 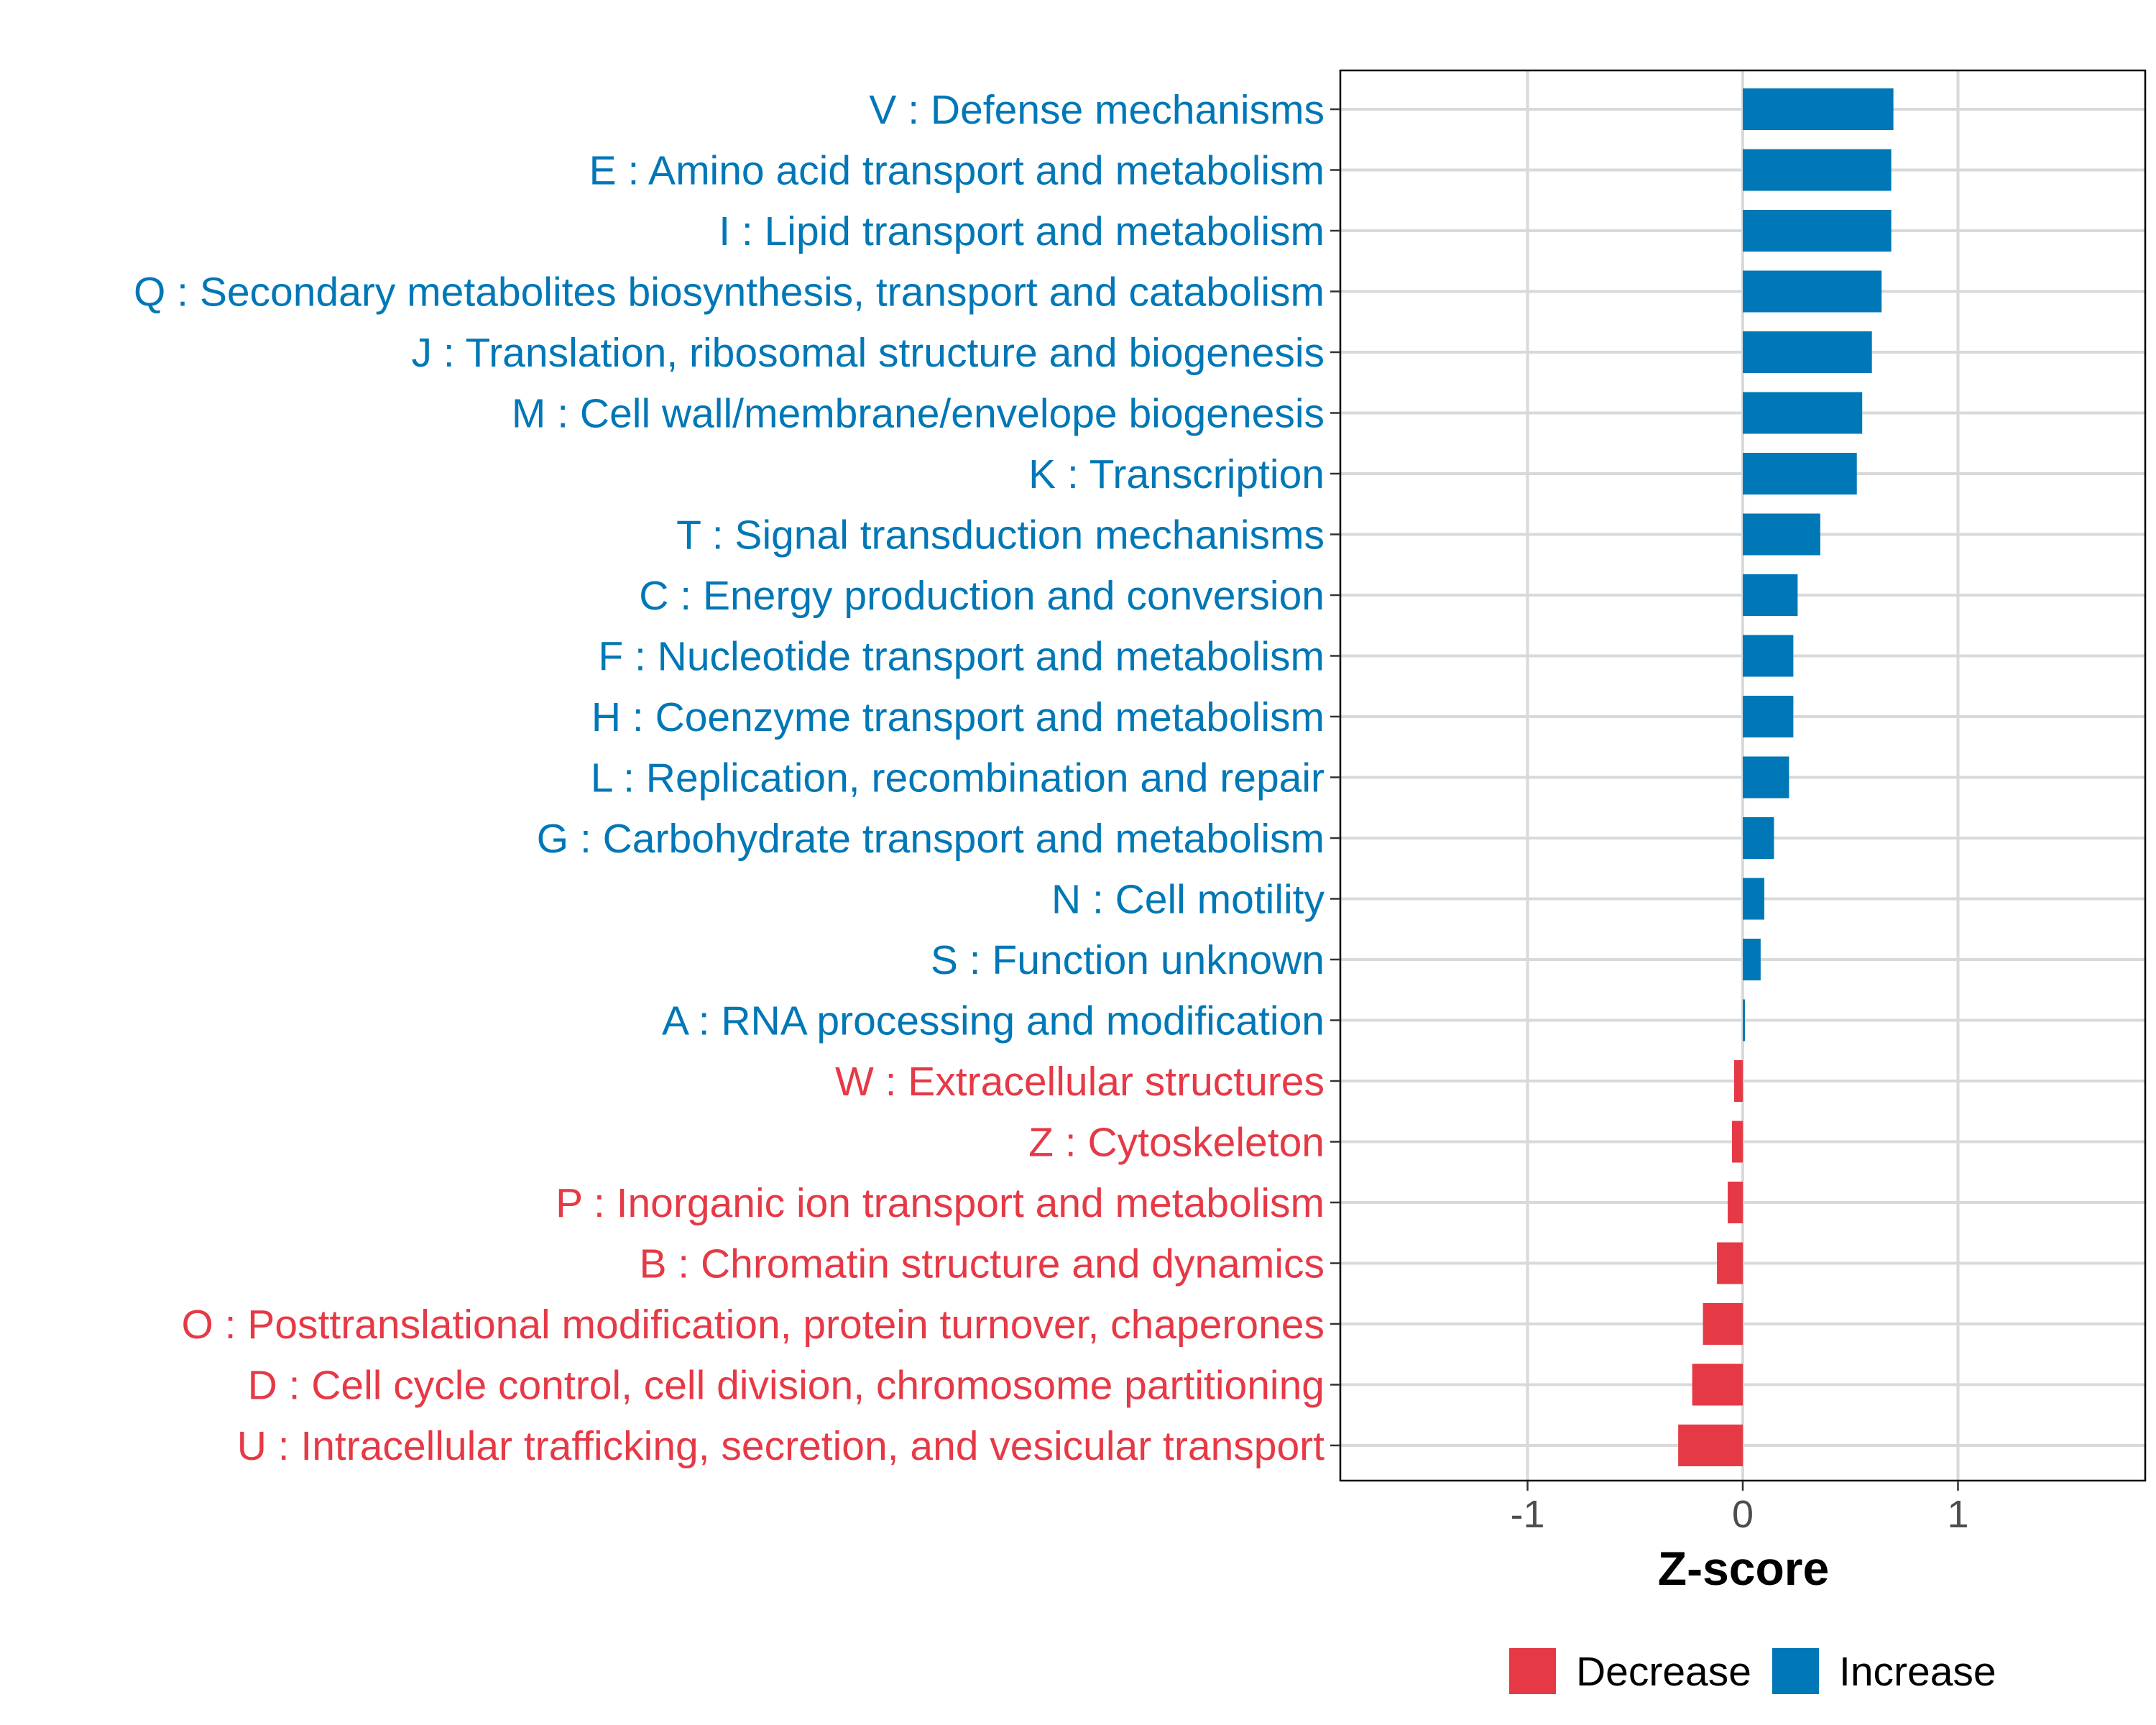 I want to click on bar-m, so click(x=1803, y=413).